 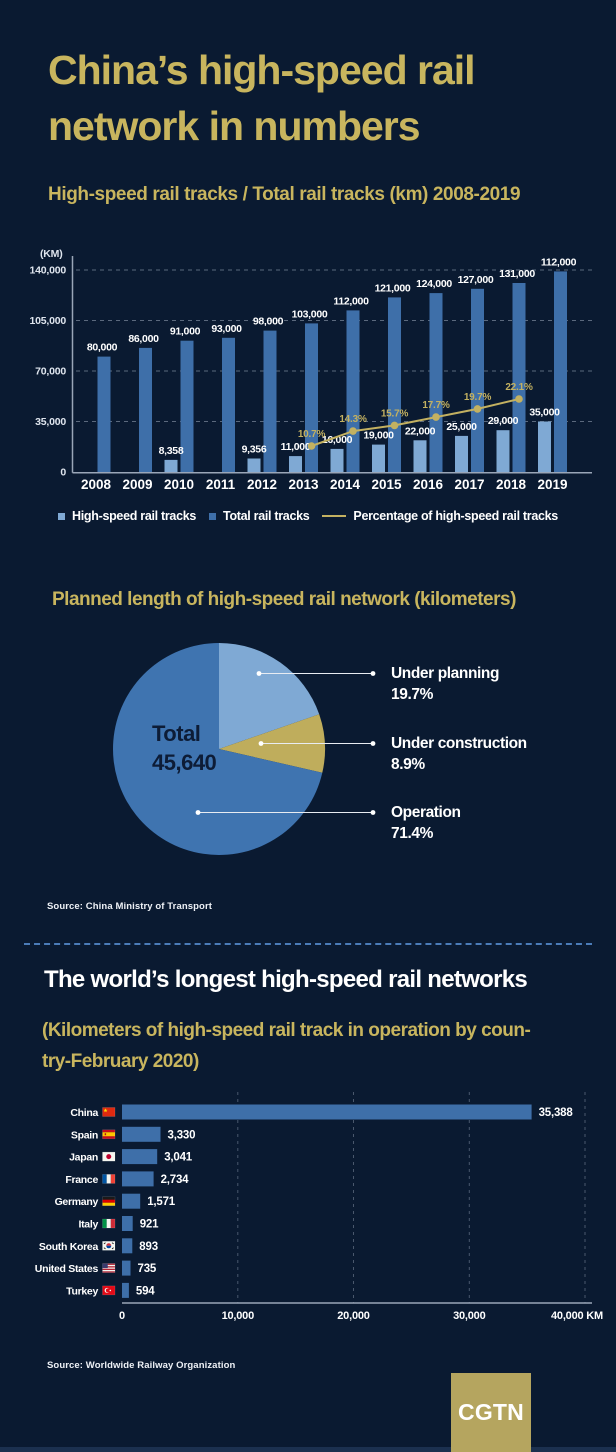 What do you see at coordinates (130, 906) in the screenshot?
I see `source-china-ministry: Source: China Ministry of Transport` at bounding box center [130, 906].